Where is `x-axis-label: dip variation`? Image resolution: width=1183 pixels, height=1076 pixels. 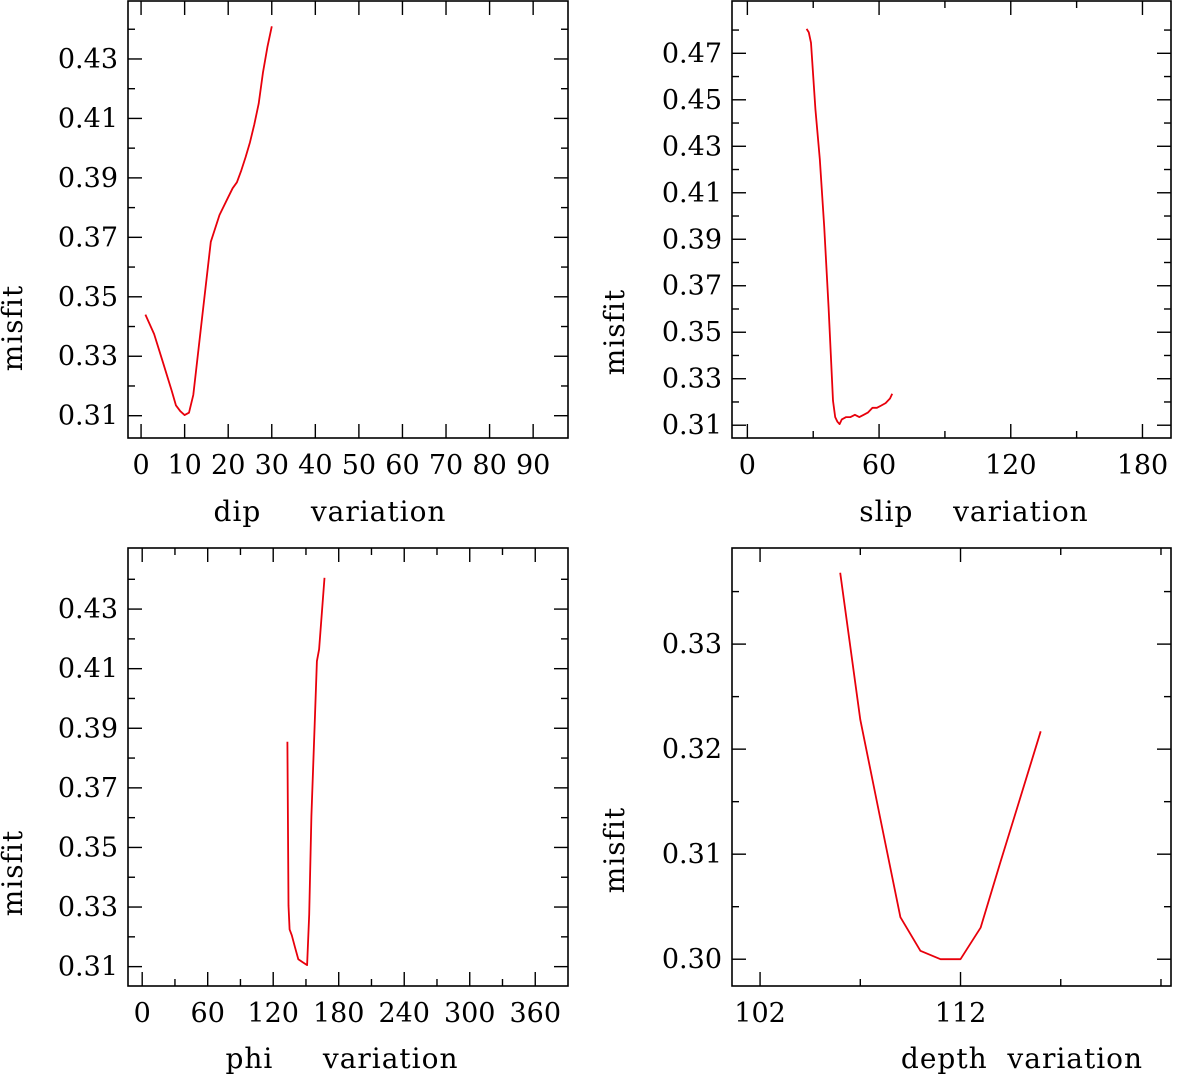
x-axis-label: dip variation is located at coordinates (330, 511).